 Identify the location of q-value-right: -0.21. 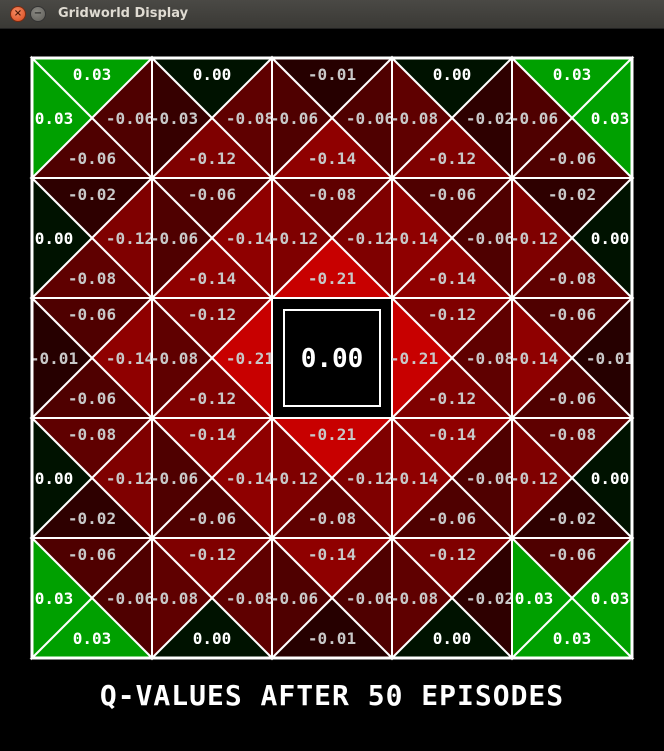
(250, 358).